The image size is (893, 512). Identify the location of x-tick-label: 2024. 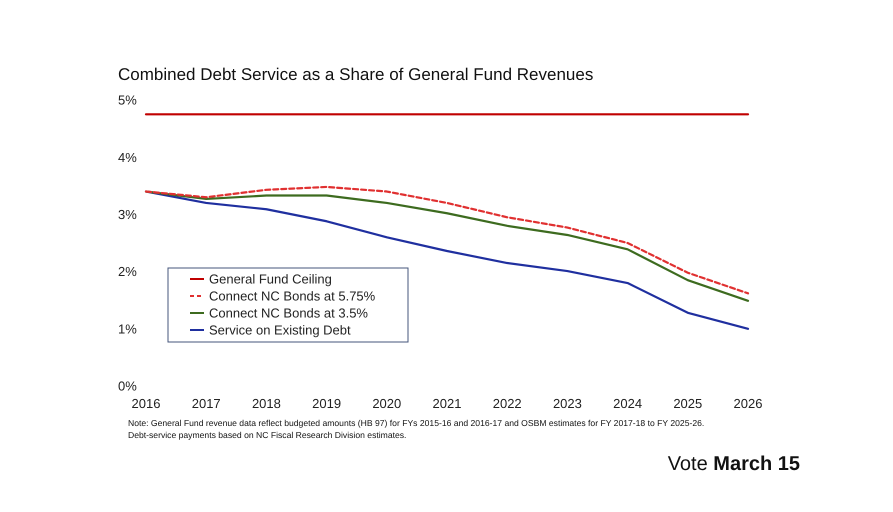
(627, 403).